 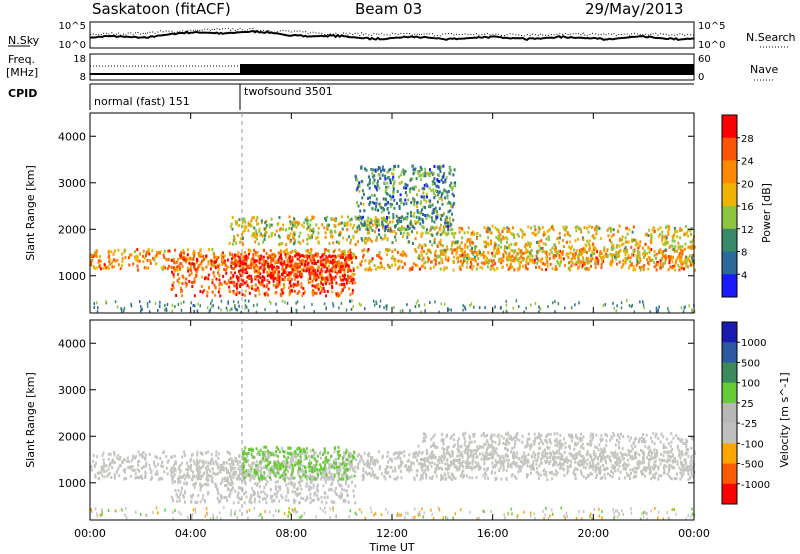 What do you see at coordinates (729, 172) in the screenshot?
I see `colorbar-segment` at bounding box center [729, 172].